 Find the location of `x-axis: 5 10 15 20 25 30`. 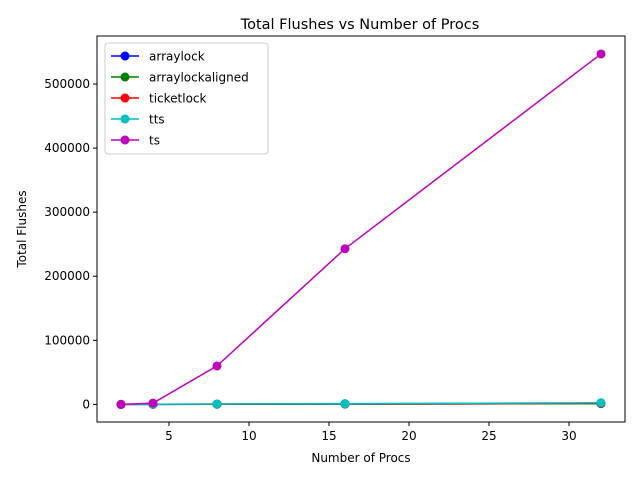

x-axis: 5 10 15 20 25 30 is located at coordinates (371, 432).